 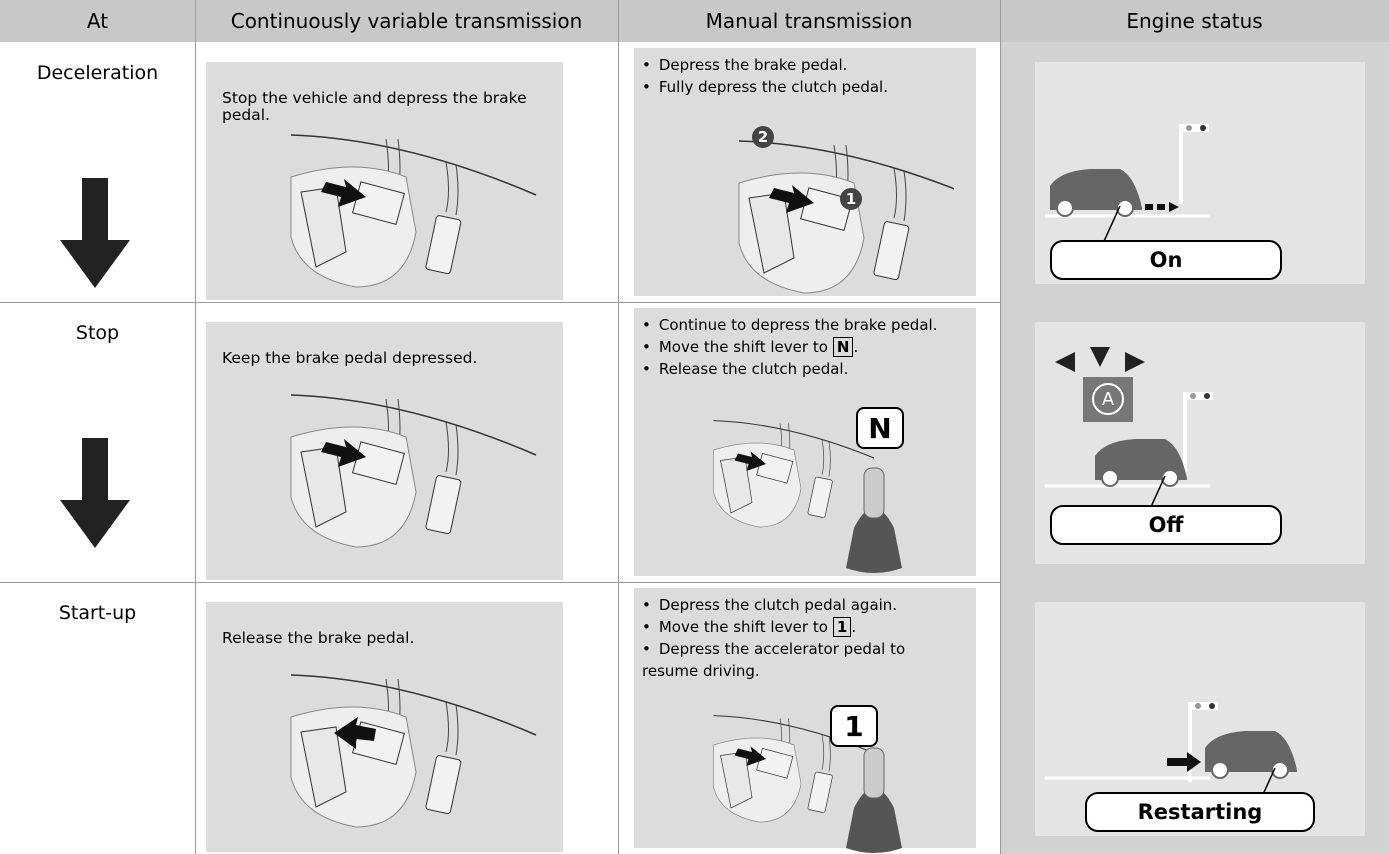 I want to click on manual-step: Move the shift lever toN., so click(x=802, y=347).